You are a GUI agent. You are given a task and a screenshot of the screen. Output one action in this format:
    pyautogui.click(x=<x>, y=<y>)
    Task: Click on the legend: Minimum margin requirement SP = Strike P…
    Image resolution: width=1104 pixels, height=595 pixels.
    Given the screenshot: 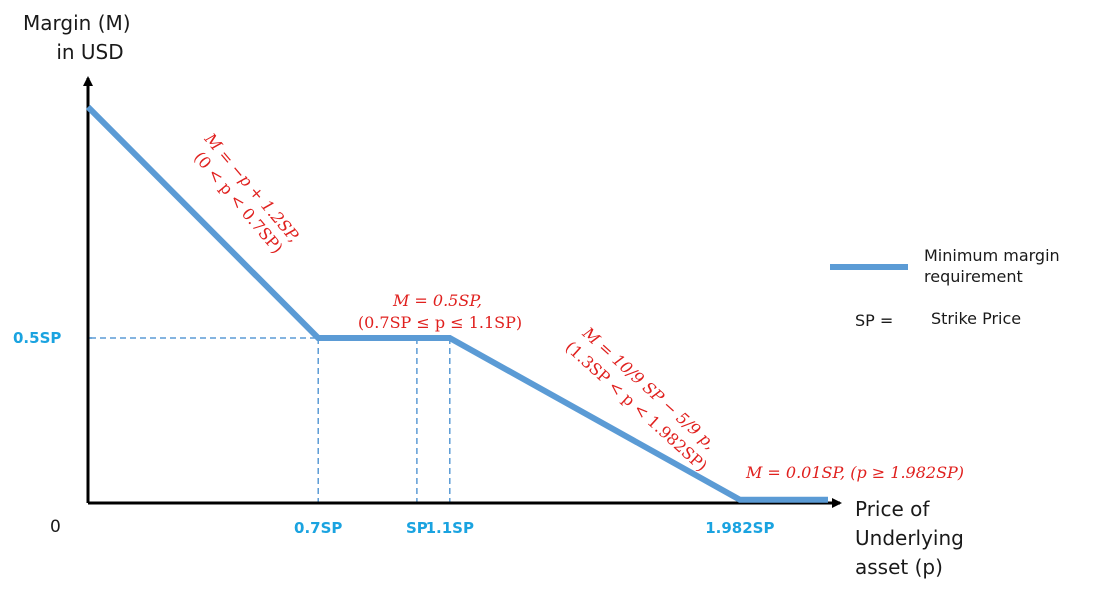 What is the action you would take?
    pyautogui.click(x=945, y=288)
    